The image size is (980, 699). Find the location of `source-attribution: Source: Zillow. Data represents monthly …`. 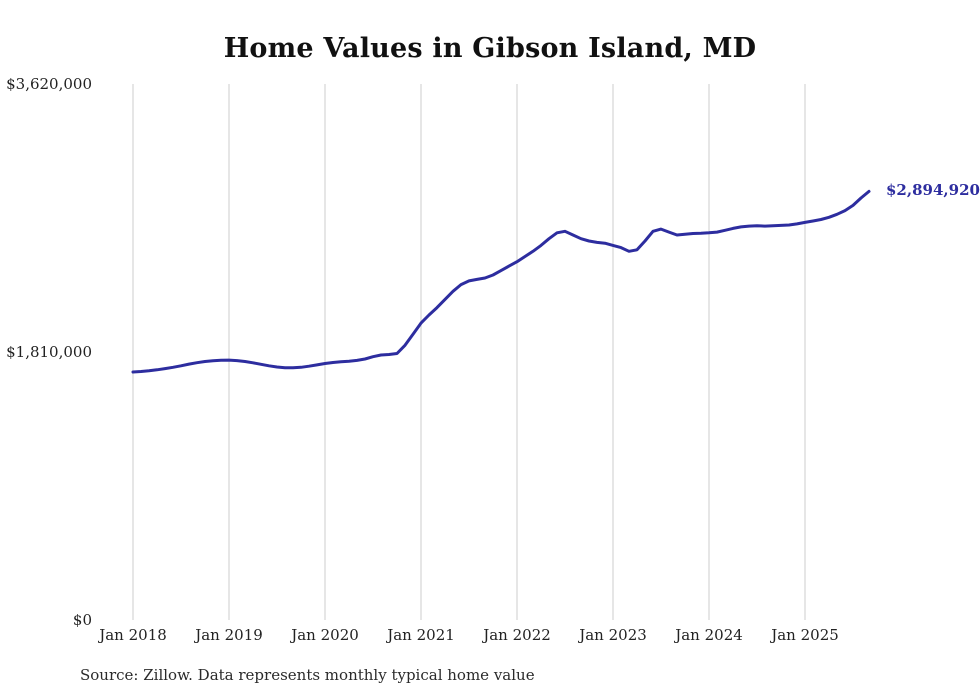

source-attribution: Source: Zillow. Data represents monthly … is located at coordinates (307, 675).